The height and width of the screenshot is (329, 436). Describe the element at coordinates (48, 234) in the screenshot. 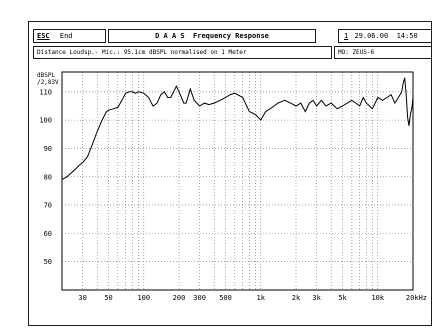

I see `y-tick-label: 60` at that location.